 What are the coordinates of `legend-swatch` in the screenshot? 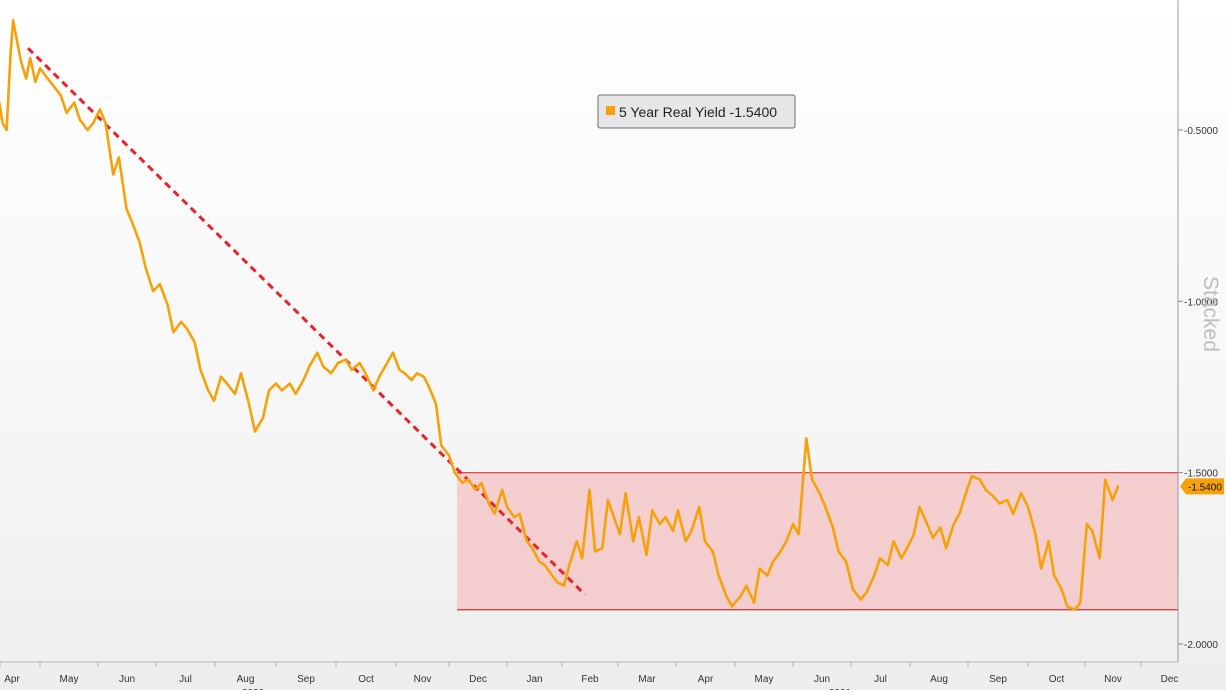 It's located at (610, 110).